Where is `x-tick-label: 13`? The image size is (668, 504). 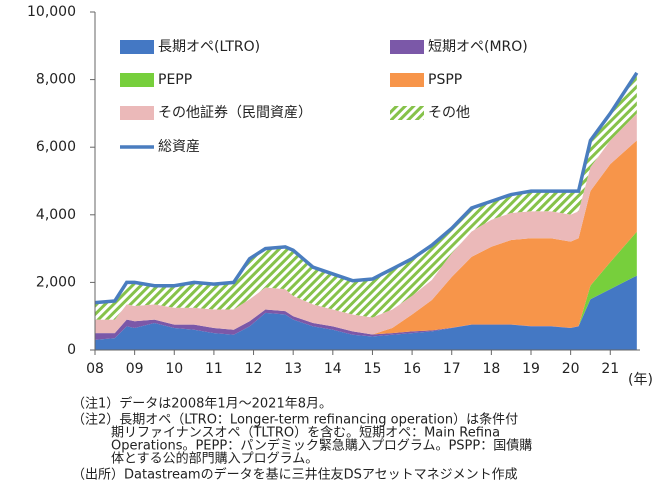
x-tick-label: 13 is located at coordinates (293, 369).